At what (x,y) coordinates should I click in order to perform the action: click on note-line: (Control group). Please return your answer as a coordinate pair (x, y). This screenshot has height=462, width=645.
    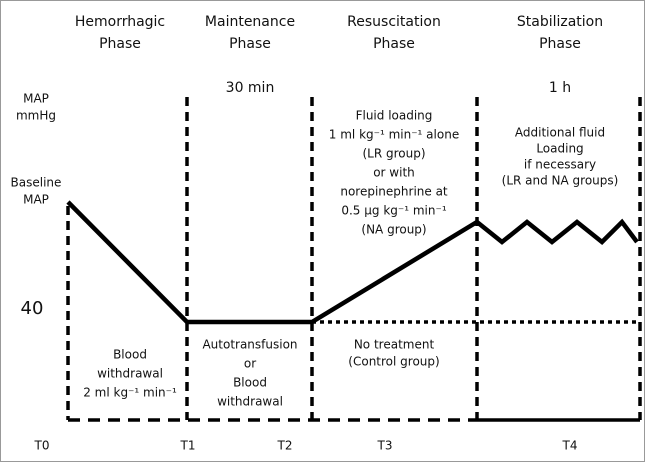
    Looking at the image, I should click on (393, 362).